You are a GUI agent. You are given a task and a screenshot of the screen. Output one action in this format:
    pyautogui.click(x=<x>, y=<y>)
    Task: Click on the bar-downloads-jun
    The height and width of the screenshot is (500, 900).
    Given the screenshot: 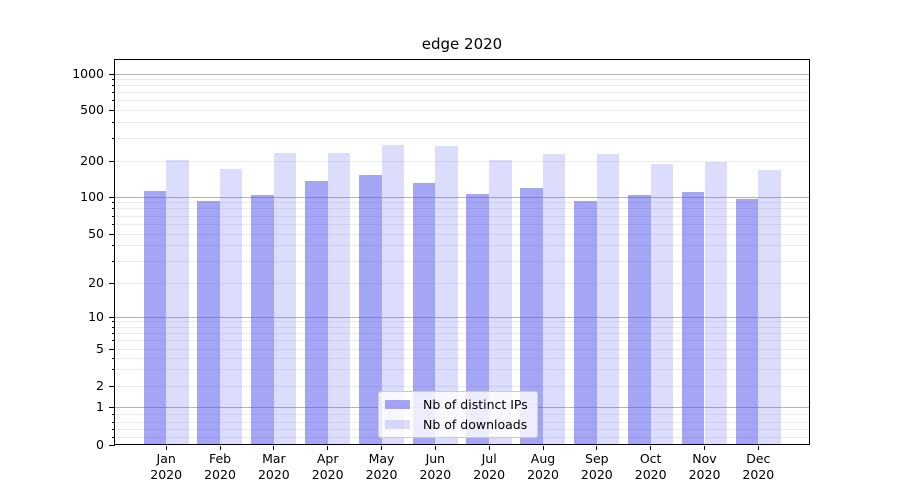 What is the action you would take?
    pyautogui.click(x=446, y=295)
    